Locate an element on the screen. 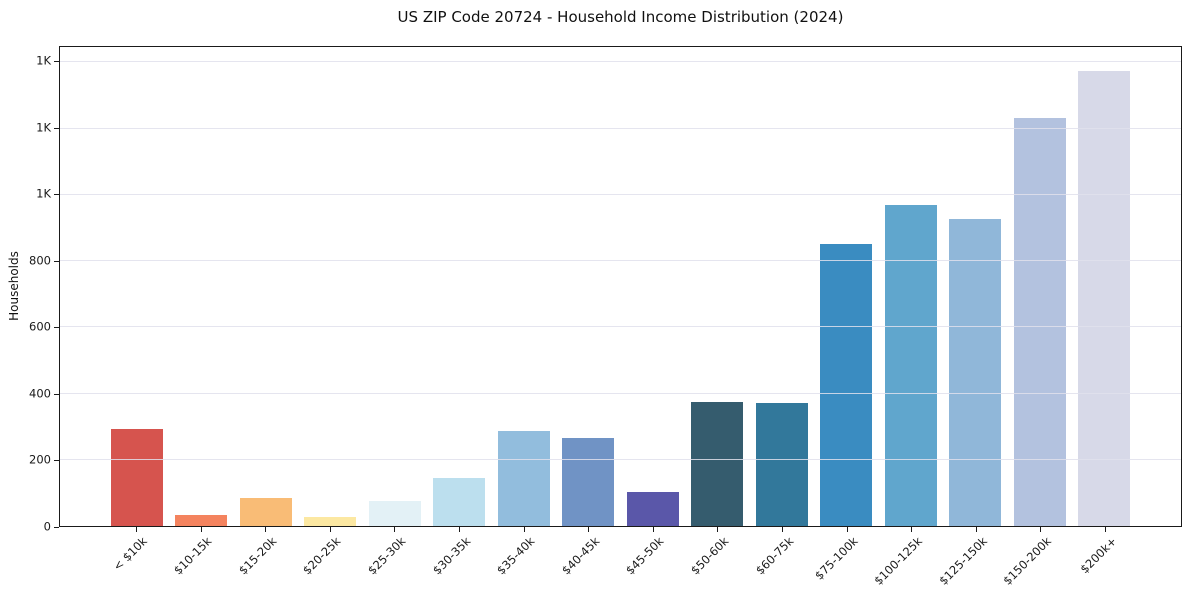 Image resolution: width=1189 pixels, height=590 pixels. bar-25-30k is located at coordinates (394, 513).